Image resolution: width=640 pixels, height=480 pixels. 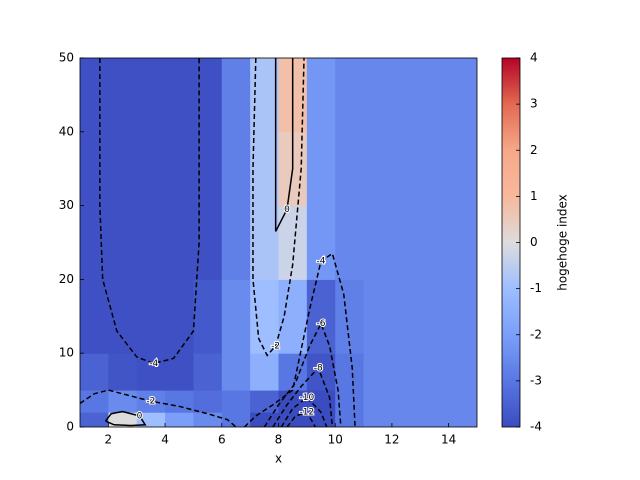 What do you see at coordinates (534, 104) in the screenshot?
I see `colorbar-tick-label: 3` at bounding box center [534, 104].